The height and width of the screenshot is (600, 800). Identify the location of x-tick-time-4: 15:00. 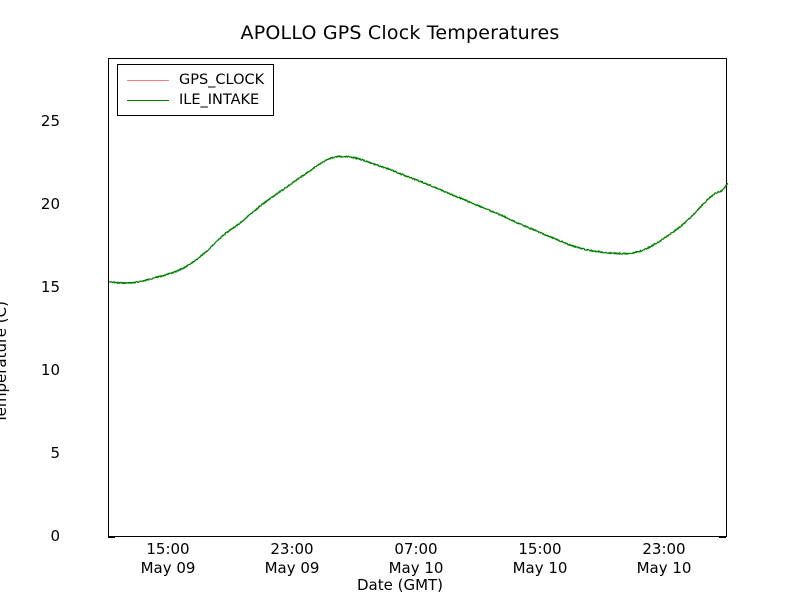
(540, 549).